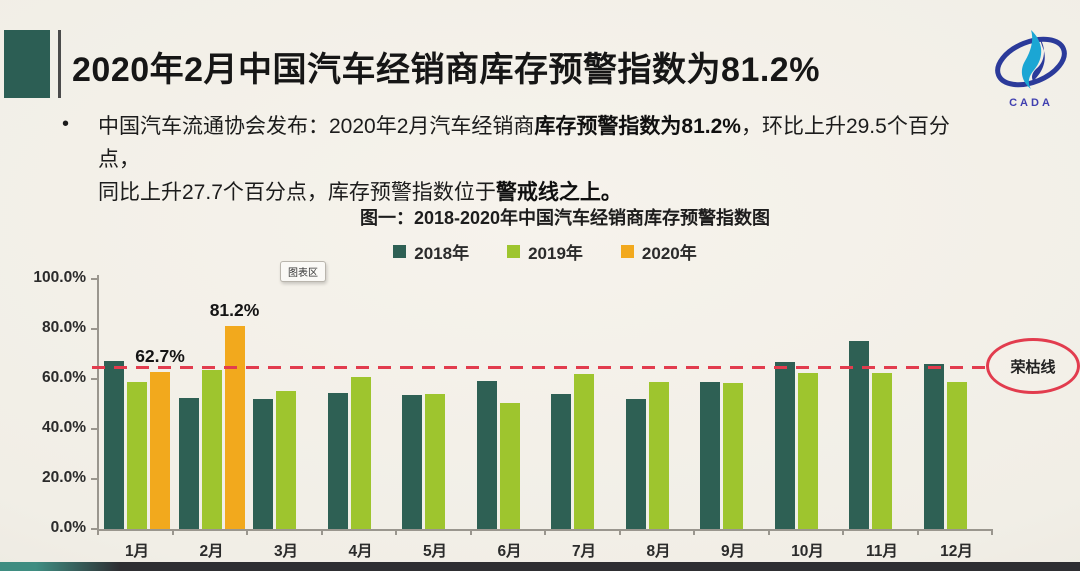 The image size is (1080, 571). Describe the element at coordinates (442, 253) in the screenshot. I see `legend-label: 2018年` at that location.